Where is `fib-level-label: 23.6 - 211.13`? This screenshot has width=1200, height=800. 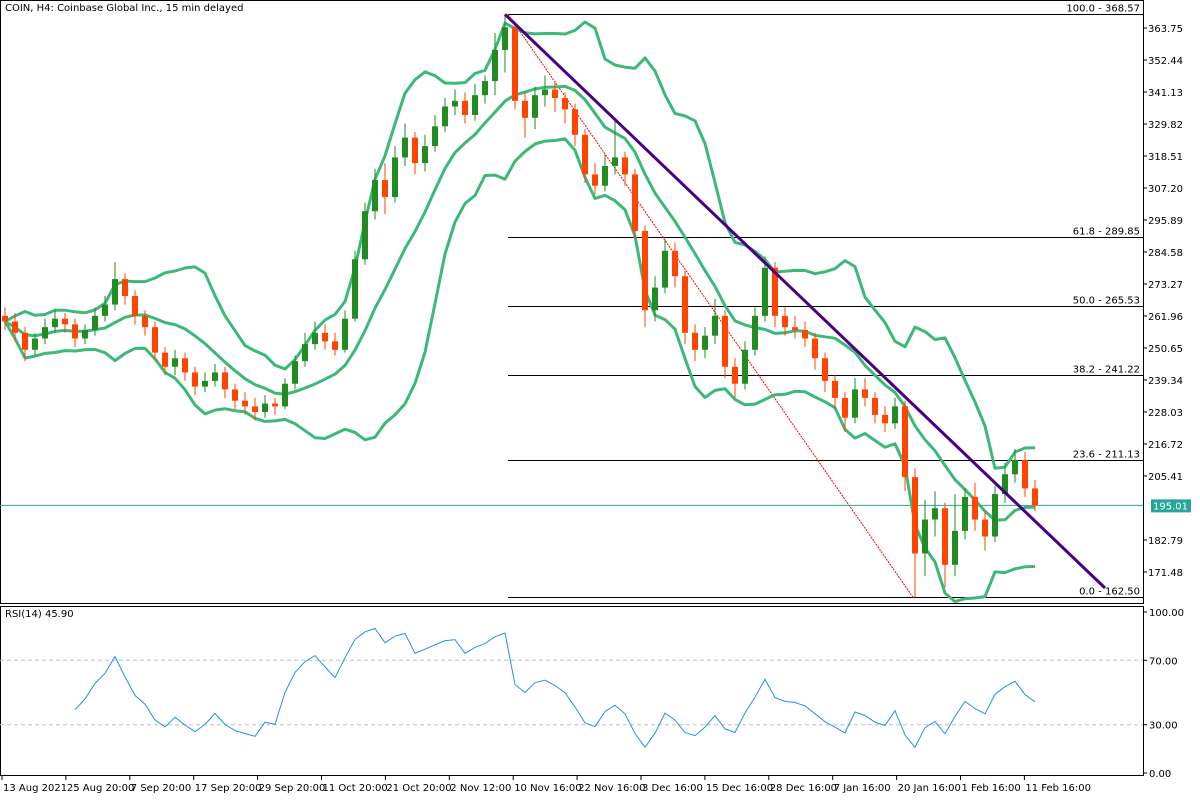
fib-level-label: 23.6 - 211.13 is located at coordinates (1106, 455).